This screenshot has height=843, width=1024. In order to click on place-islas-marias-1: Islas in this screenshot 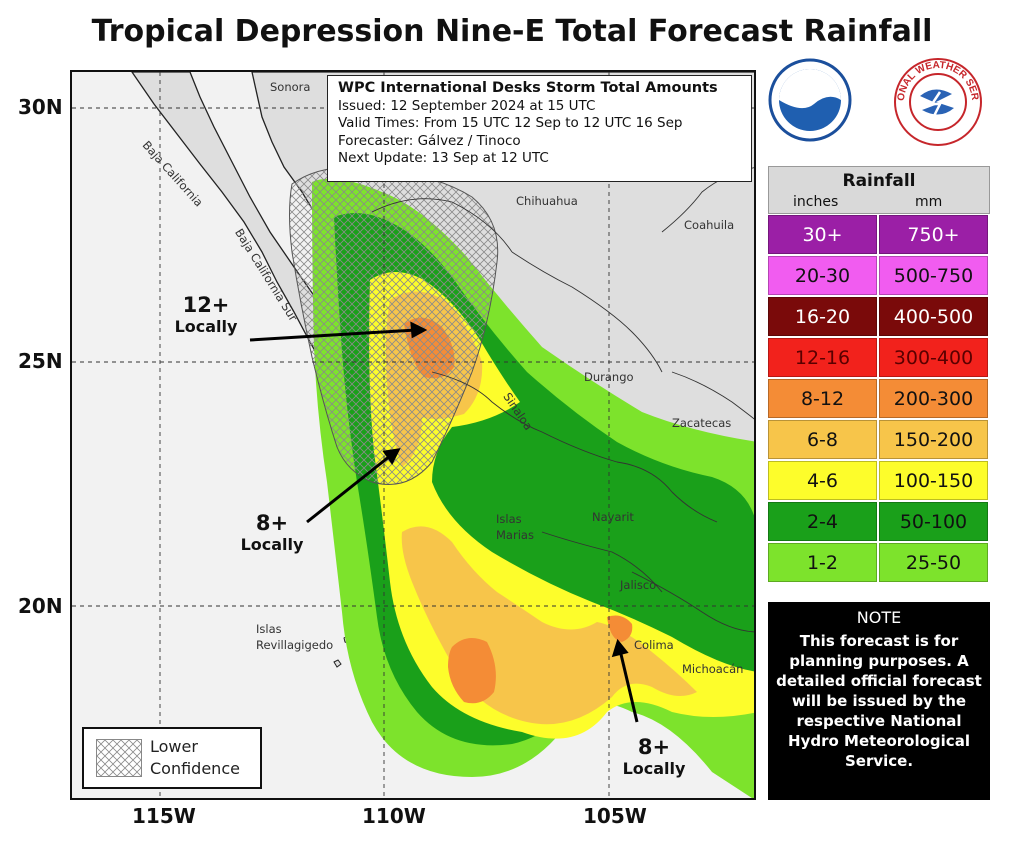, I will do `click(509, 519)`.